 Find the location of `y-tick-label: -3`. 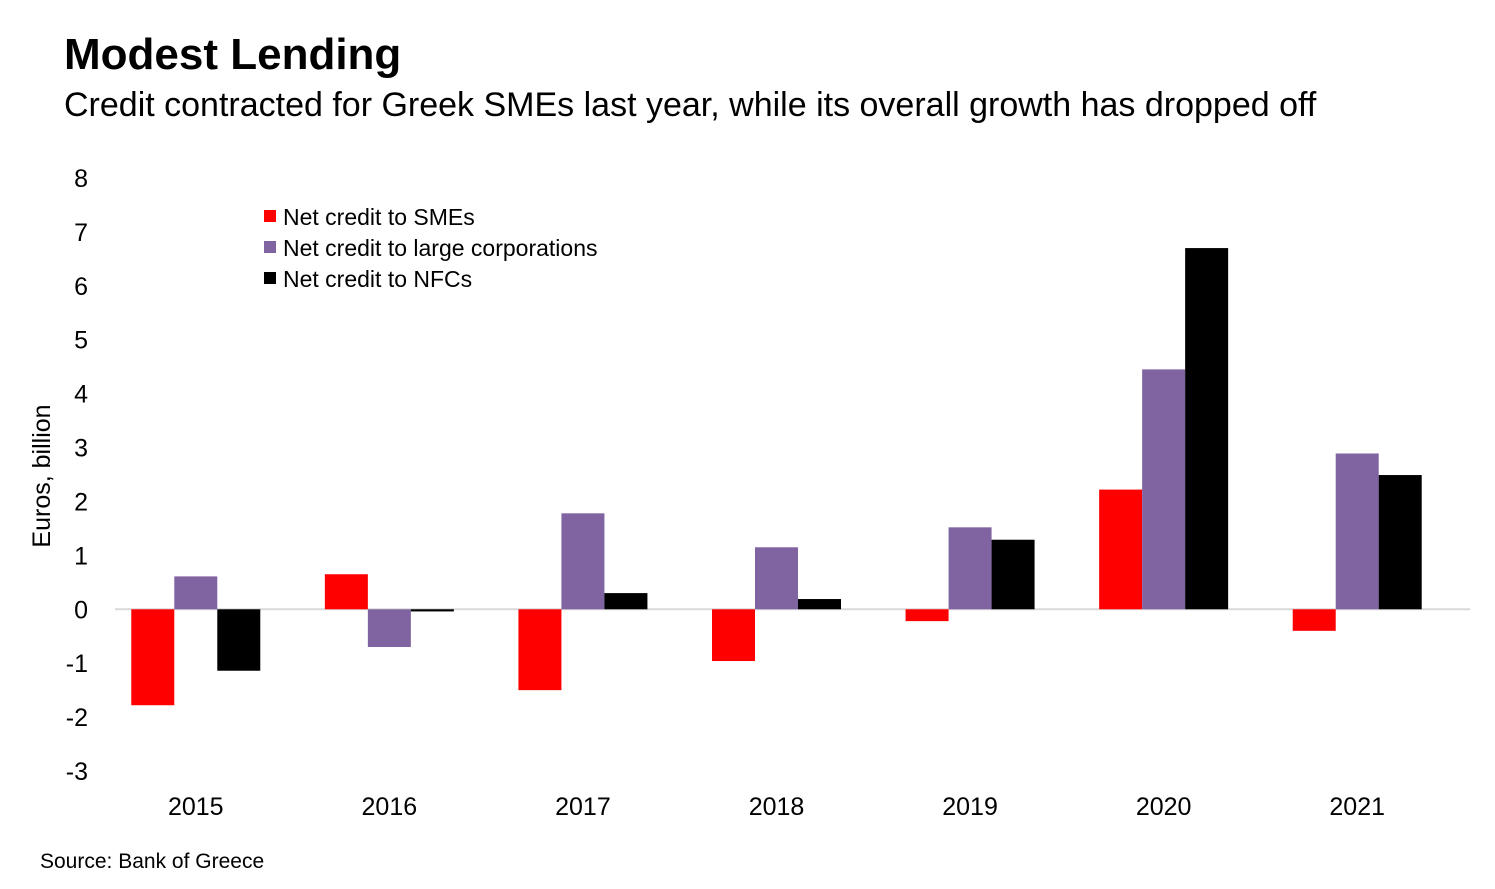

y-tick-label: -3 is located at coordinates (77, 772).